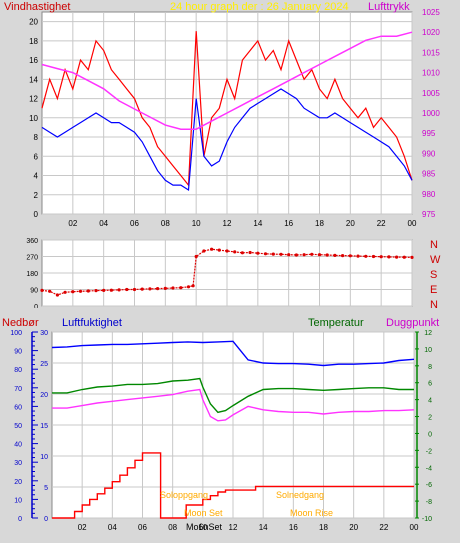 The width and height of the screenshot is (460, 543). I want to click on dir-y-tick-270: 270, so click(32, 258).